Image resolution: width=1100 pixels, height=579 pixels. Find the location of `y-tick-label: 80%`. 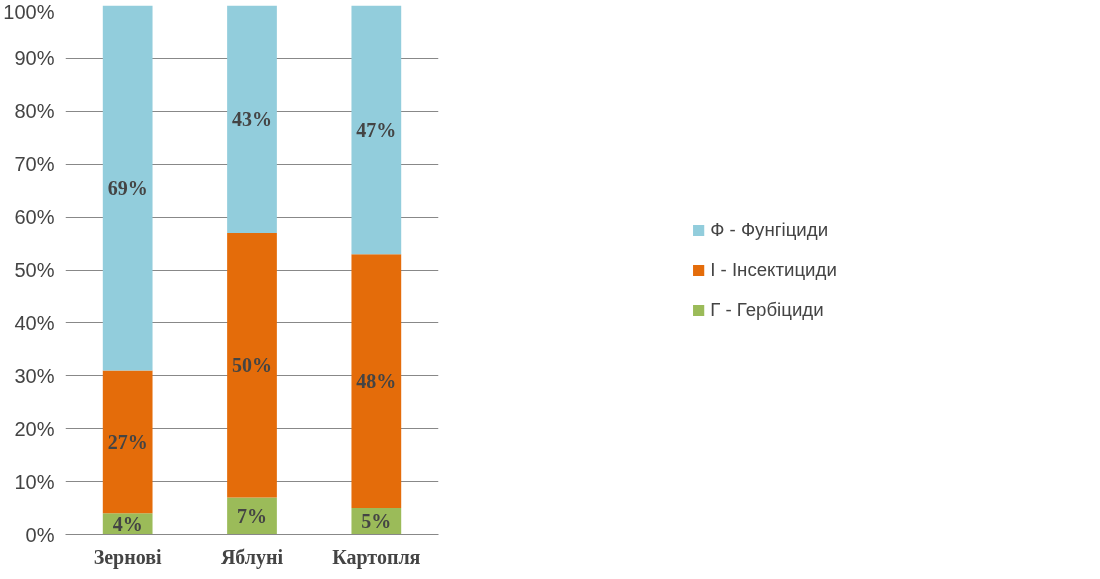

y-tick-label: 80% is located at coordinates (34, 111).